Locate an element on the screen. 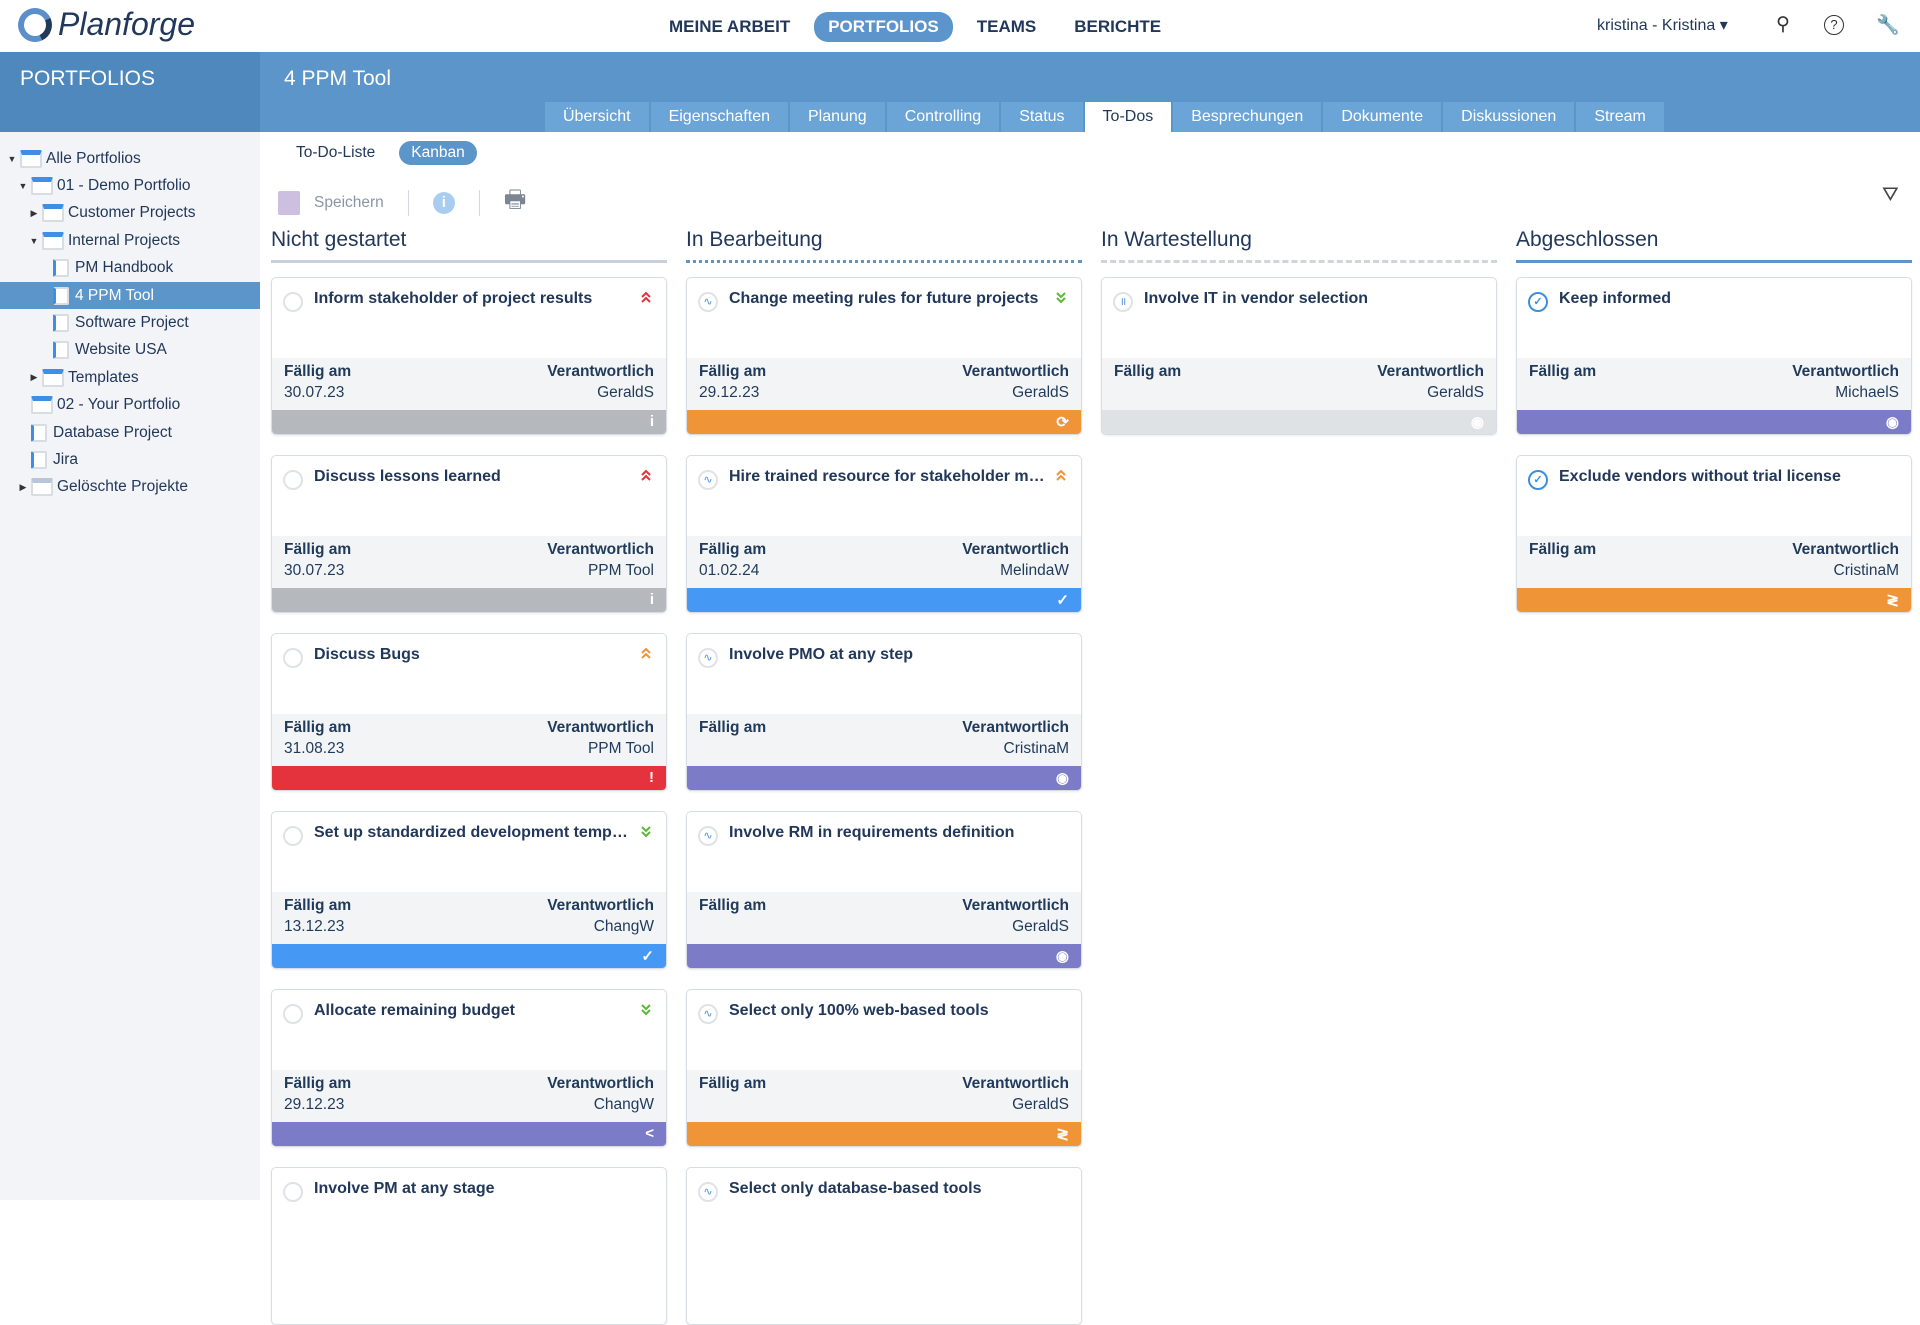 Image resolution: width=1920 pixels, height=1325 pixels. todo-card: ∿ Select only database-based tools is located at coordinates (884, 1246).